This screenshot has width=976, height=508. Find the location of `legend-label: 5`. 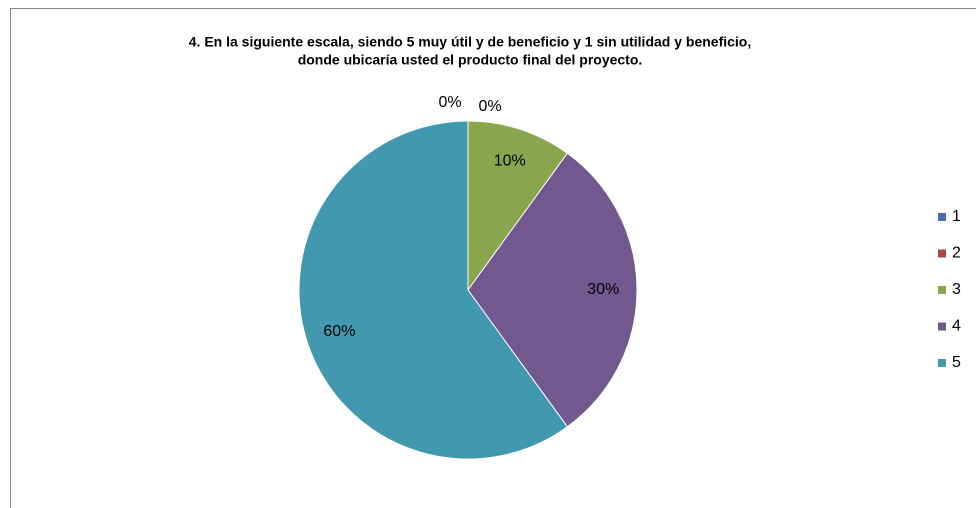

legend-label: 5 is located at coordinates (956, 362).